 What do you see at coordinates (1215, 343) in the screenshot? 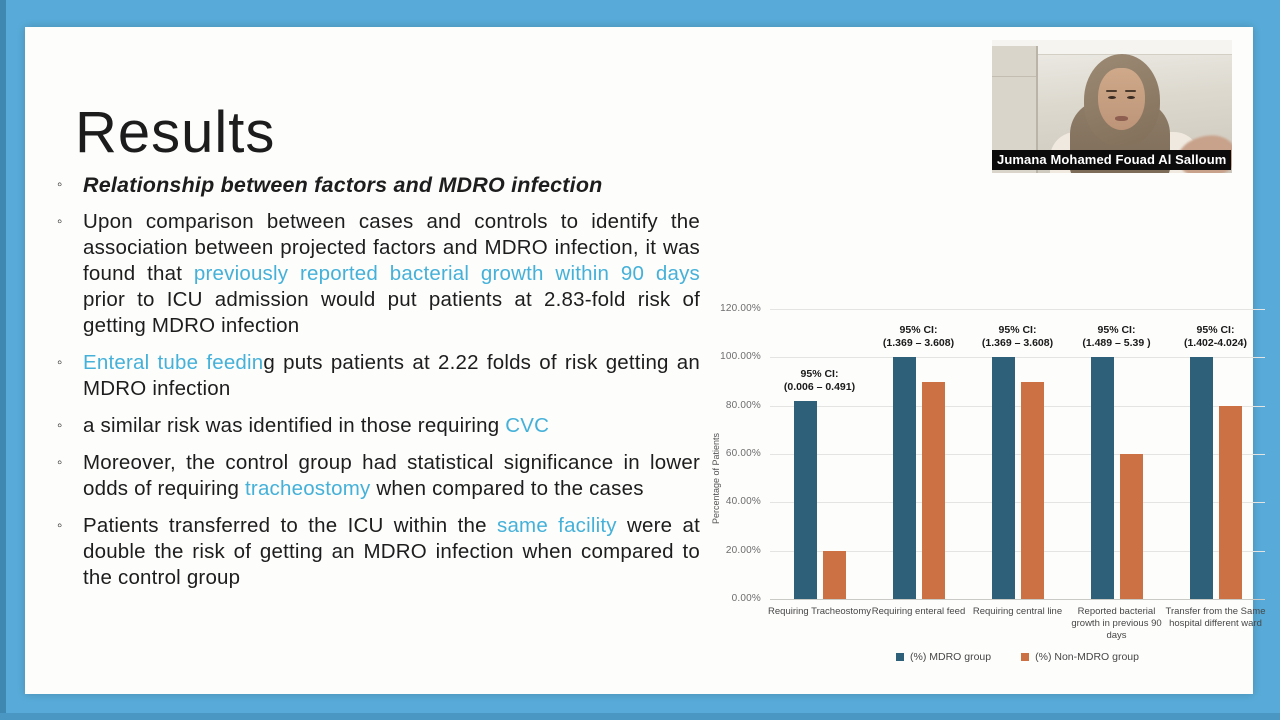
I see `ci-label-line2: (1.402-4.024)` at bounding box center [1215, 343].